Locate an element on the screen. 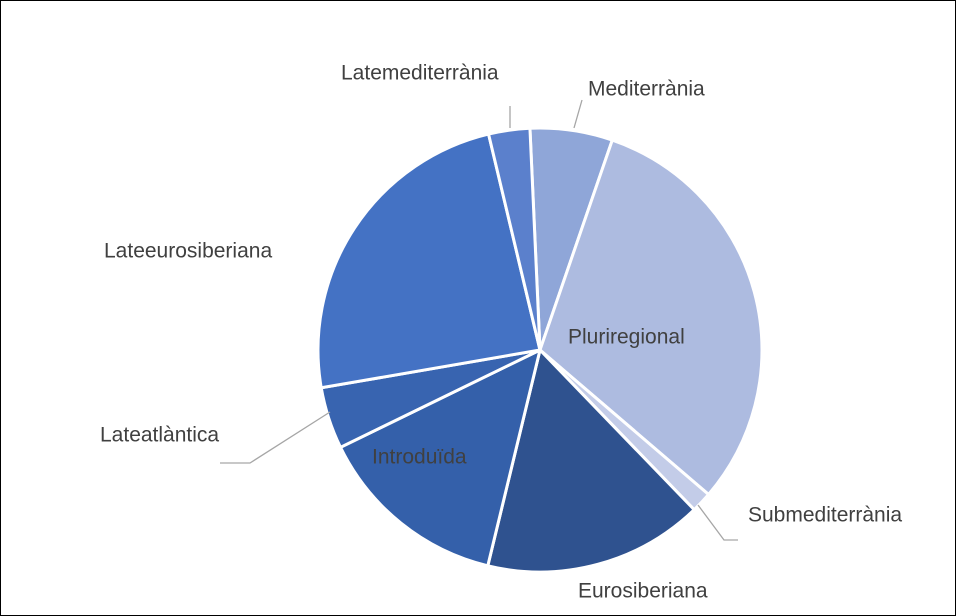 This screenshot has width=956, height=616. slice-label: Latemediterrània is located at coordinates (420, 73).